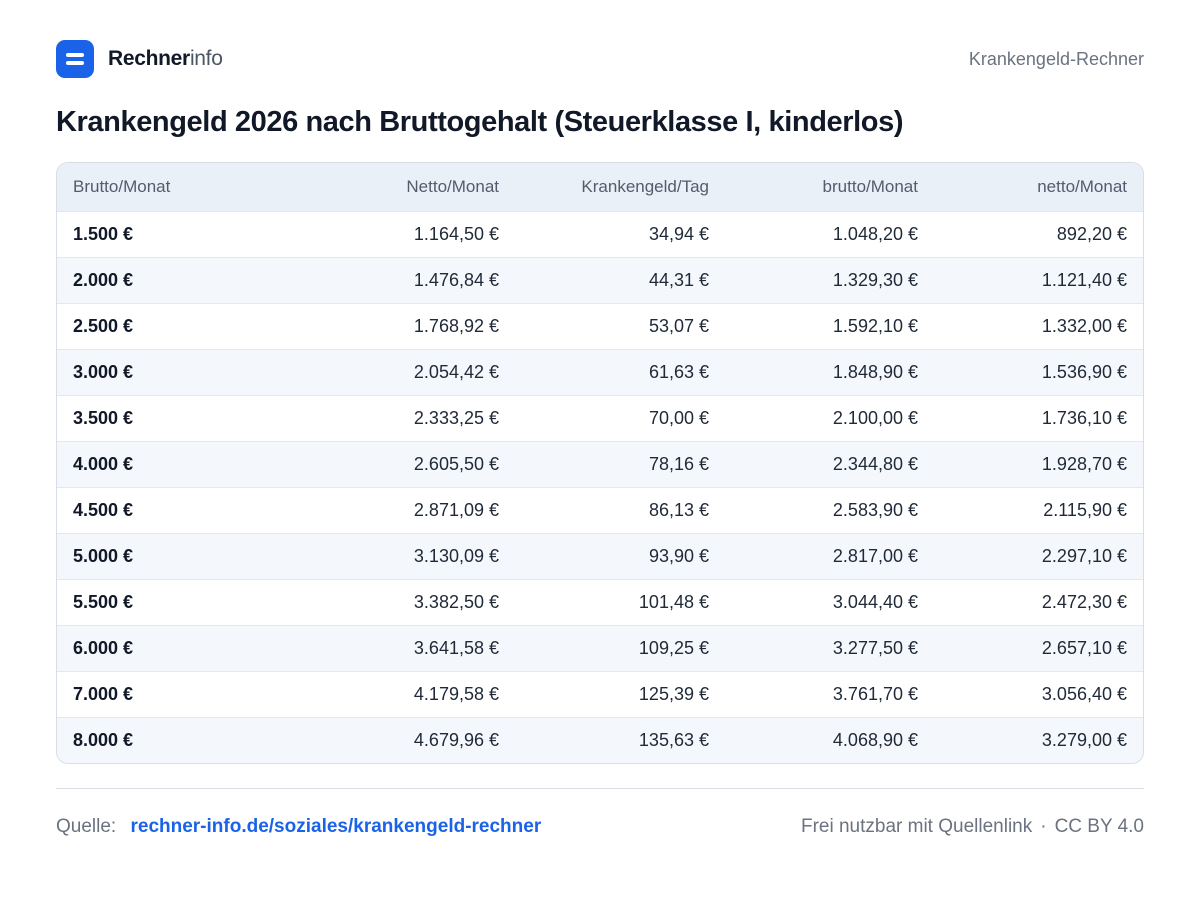  Describe the element at coordinates (103, 280) in the screenshot. I see `table-cell: 2.000 €` at that location.